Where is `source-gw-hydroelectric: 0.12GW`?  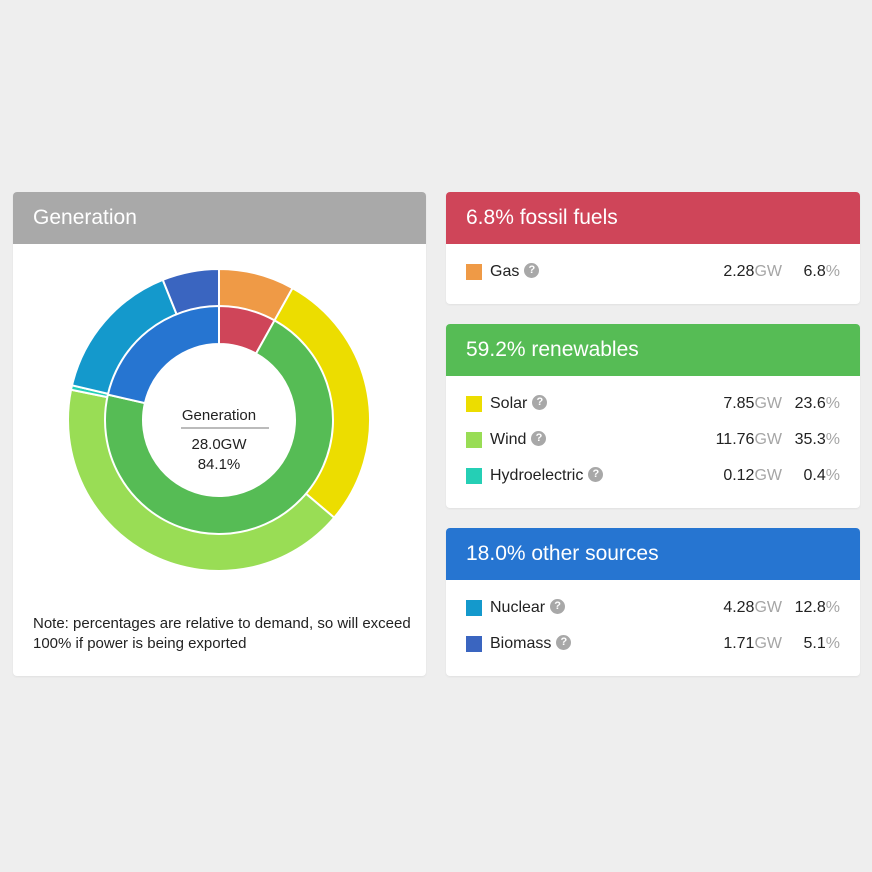 source-gw-hydroelectric: 0.12GW is located at coordinates (752, 475).